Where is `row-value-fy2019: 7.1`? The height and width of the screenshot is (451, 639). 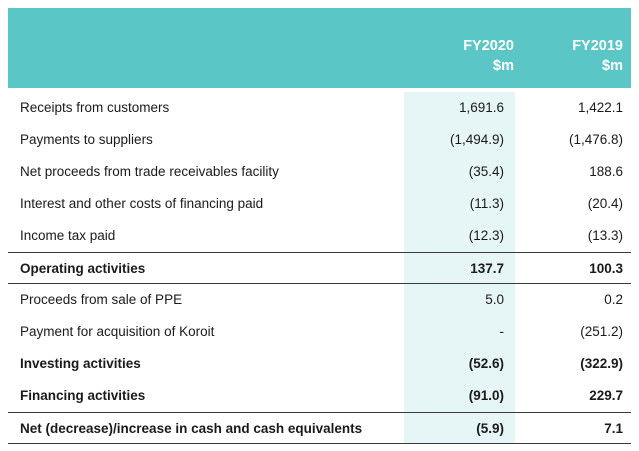 row-value-fy2019: 7.1 is located at coordinates (613, 428).